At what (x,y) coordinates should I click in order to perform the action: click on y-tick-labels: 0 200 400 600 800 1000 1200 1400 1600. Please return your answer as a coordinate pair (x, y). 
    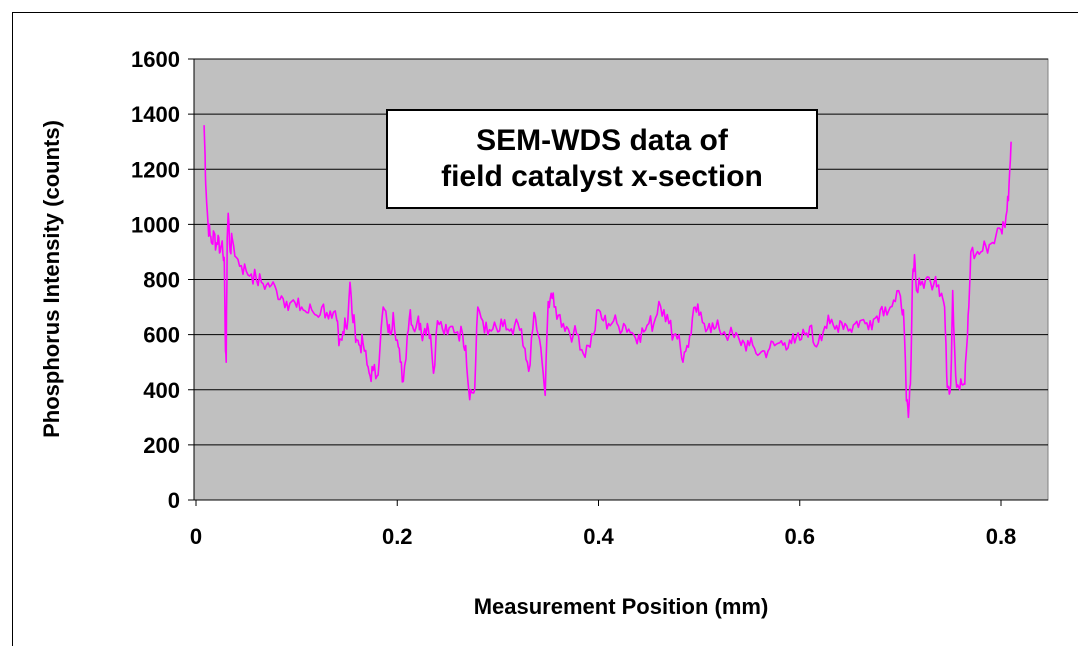
    Looking at the image, I should click on (155, 280).